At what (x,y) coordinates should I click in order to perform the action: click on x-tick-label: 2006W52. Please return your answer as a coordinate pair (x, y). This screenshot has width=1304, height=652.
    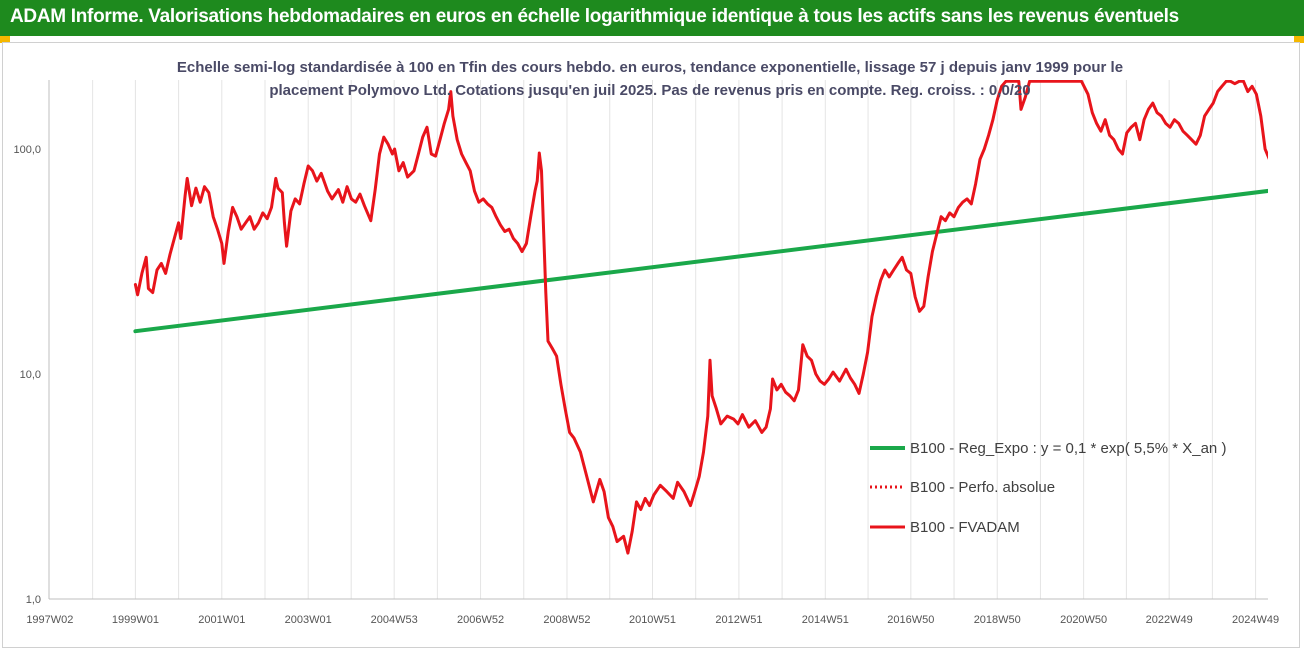
    Looking at the image, I should click on (480, 620).